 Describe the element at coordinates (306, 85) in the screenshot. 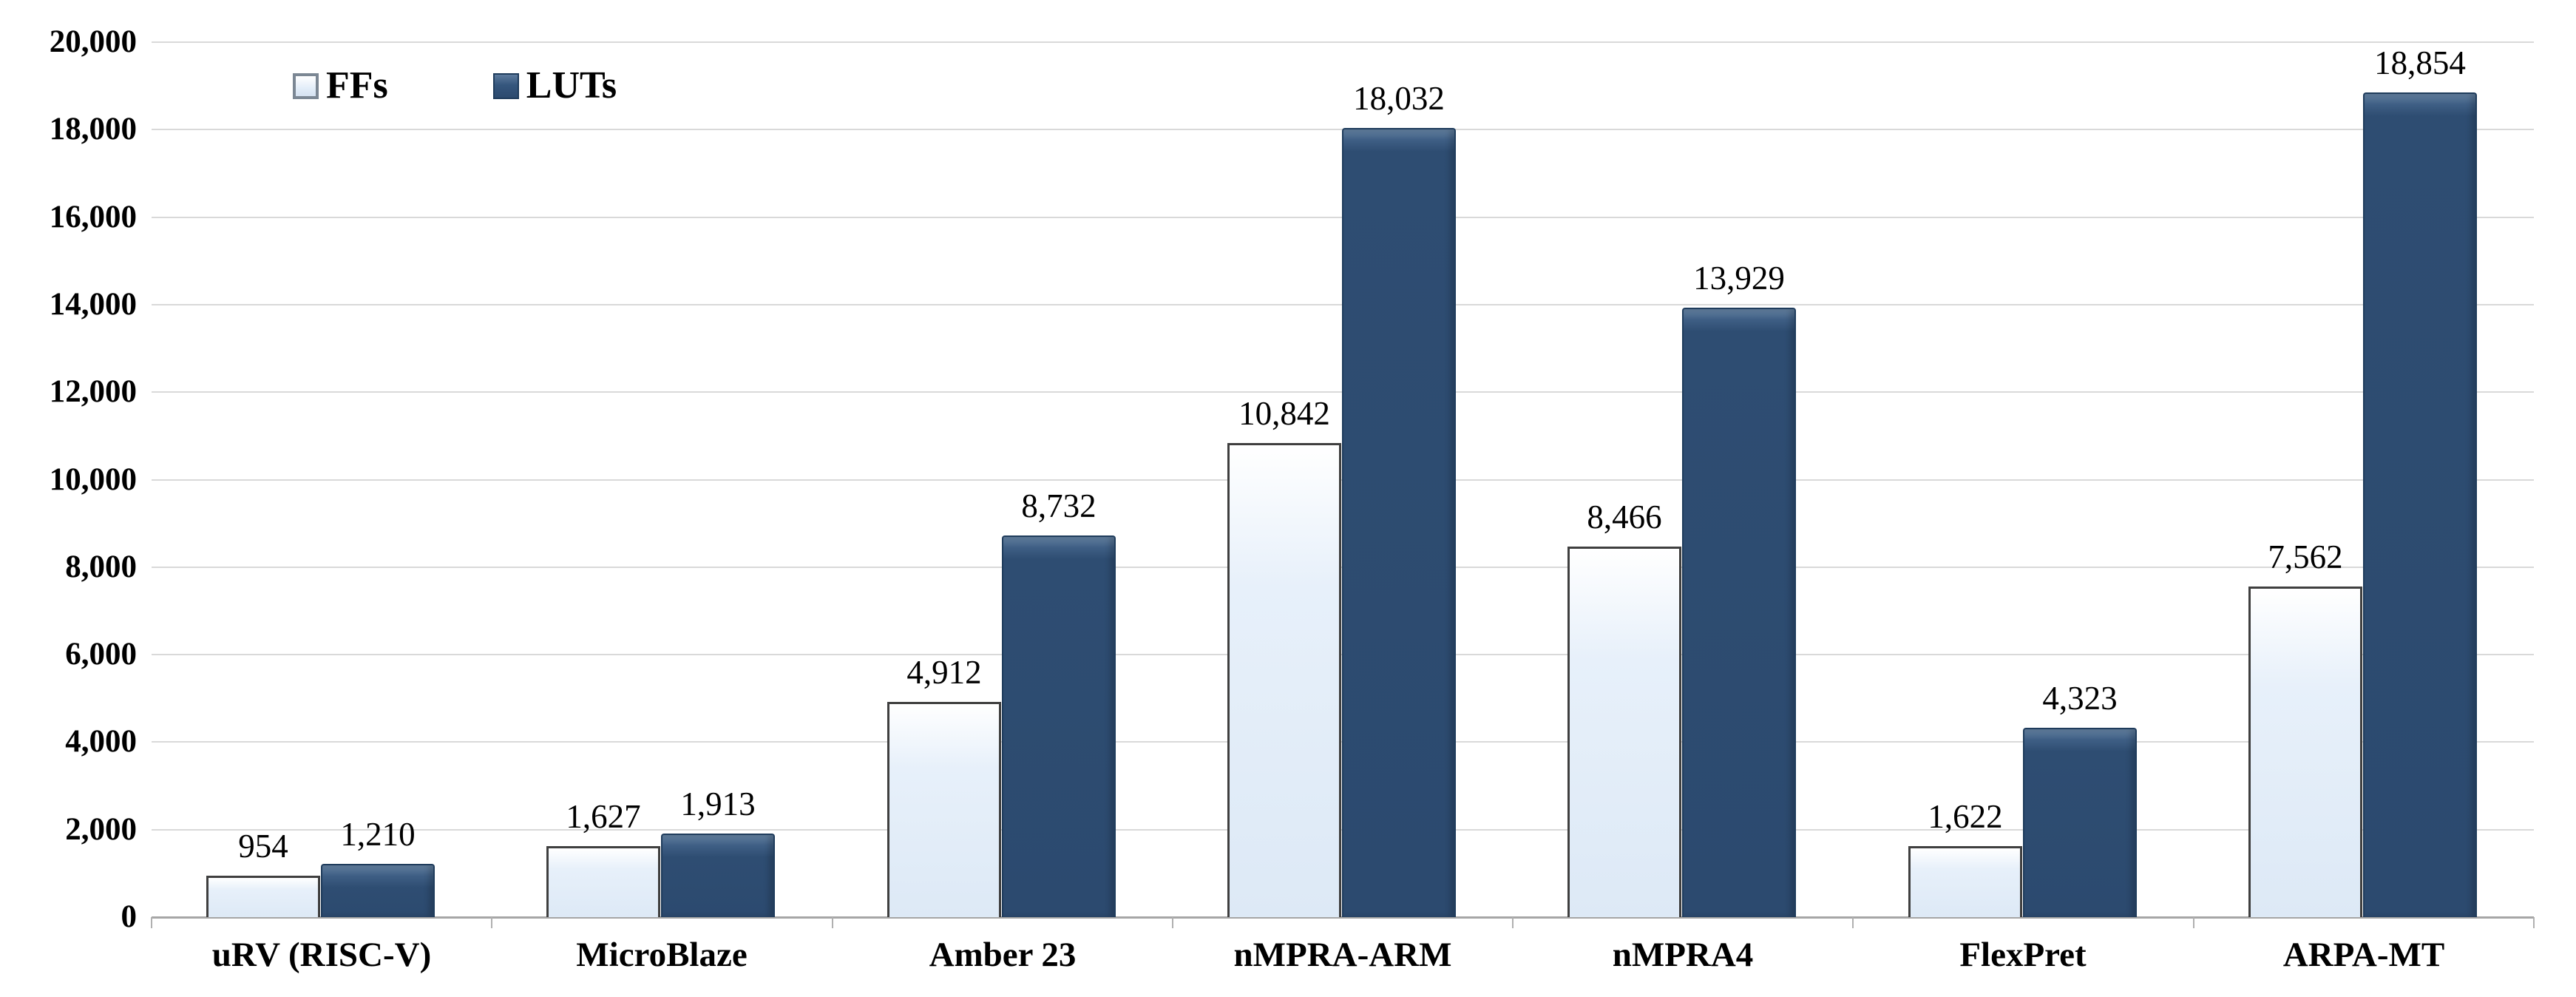

I see `legend-swatch-ffs-icon` at that location.